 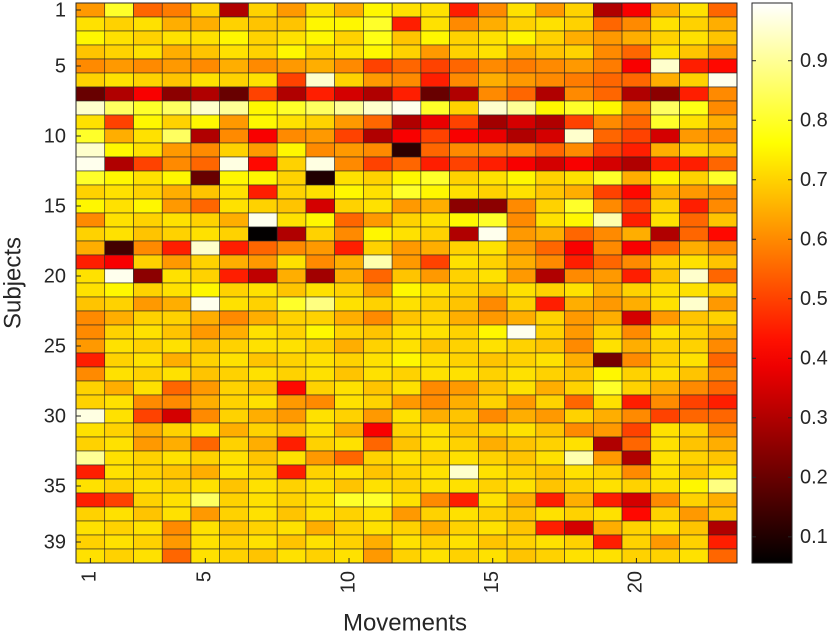 What do you see at coordinates (60, 66) in the screenshot?
I see `y-tick-label: 5` at bounding box center [60, 66].